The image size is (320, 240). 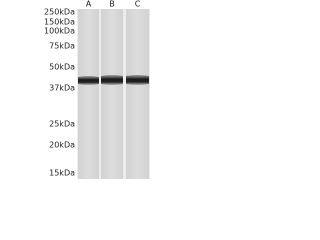 I want to click on marker-label: 25kDa, so click(x=62, y=124).